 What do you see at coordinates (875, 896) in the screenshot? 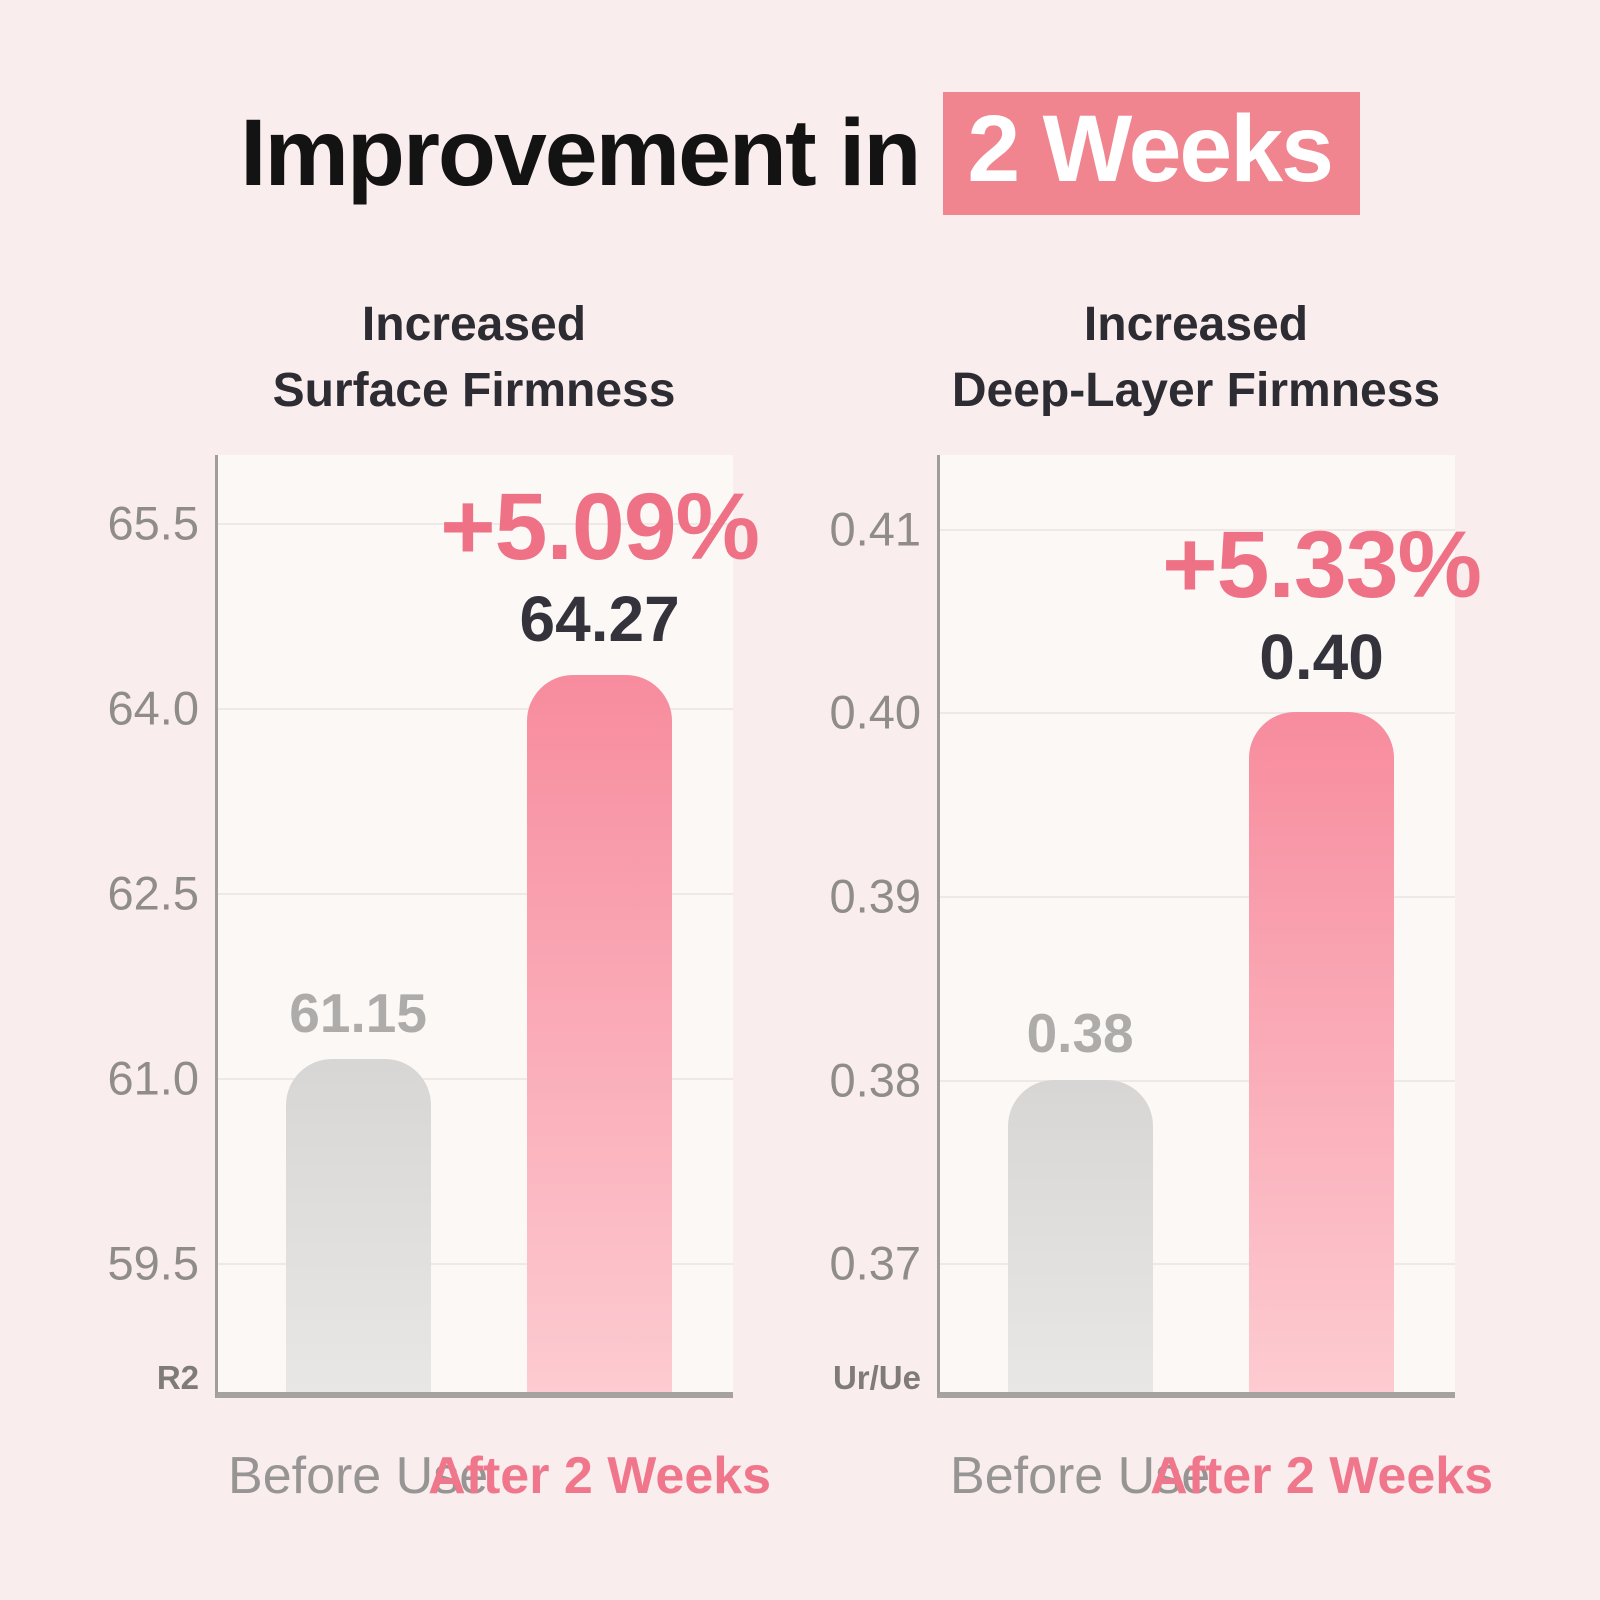
I see `y-tick-label: 0.39` at bounding box center [875, 896].